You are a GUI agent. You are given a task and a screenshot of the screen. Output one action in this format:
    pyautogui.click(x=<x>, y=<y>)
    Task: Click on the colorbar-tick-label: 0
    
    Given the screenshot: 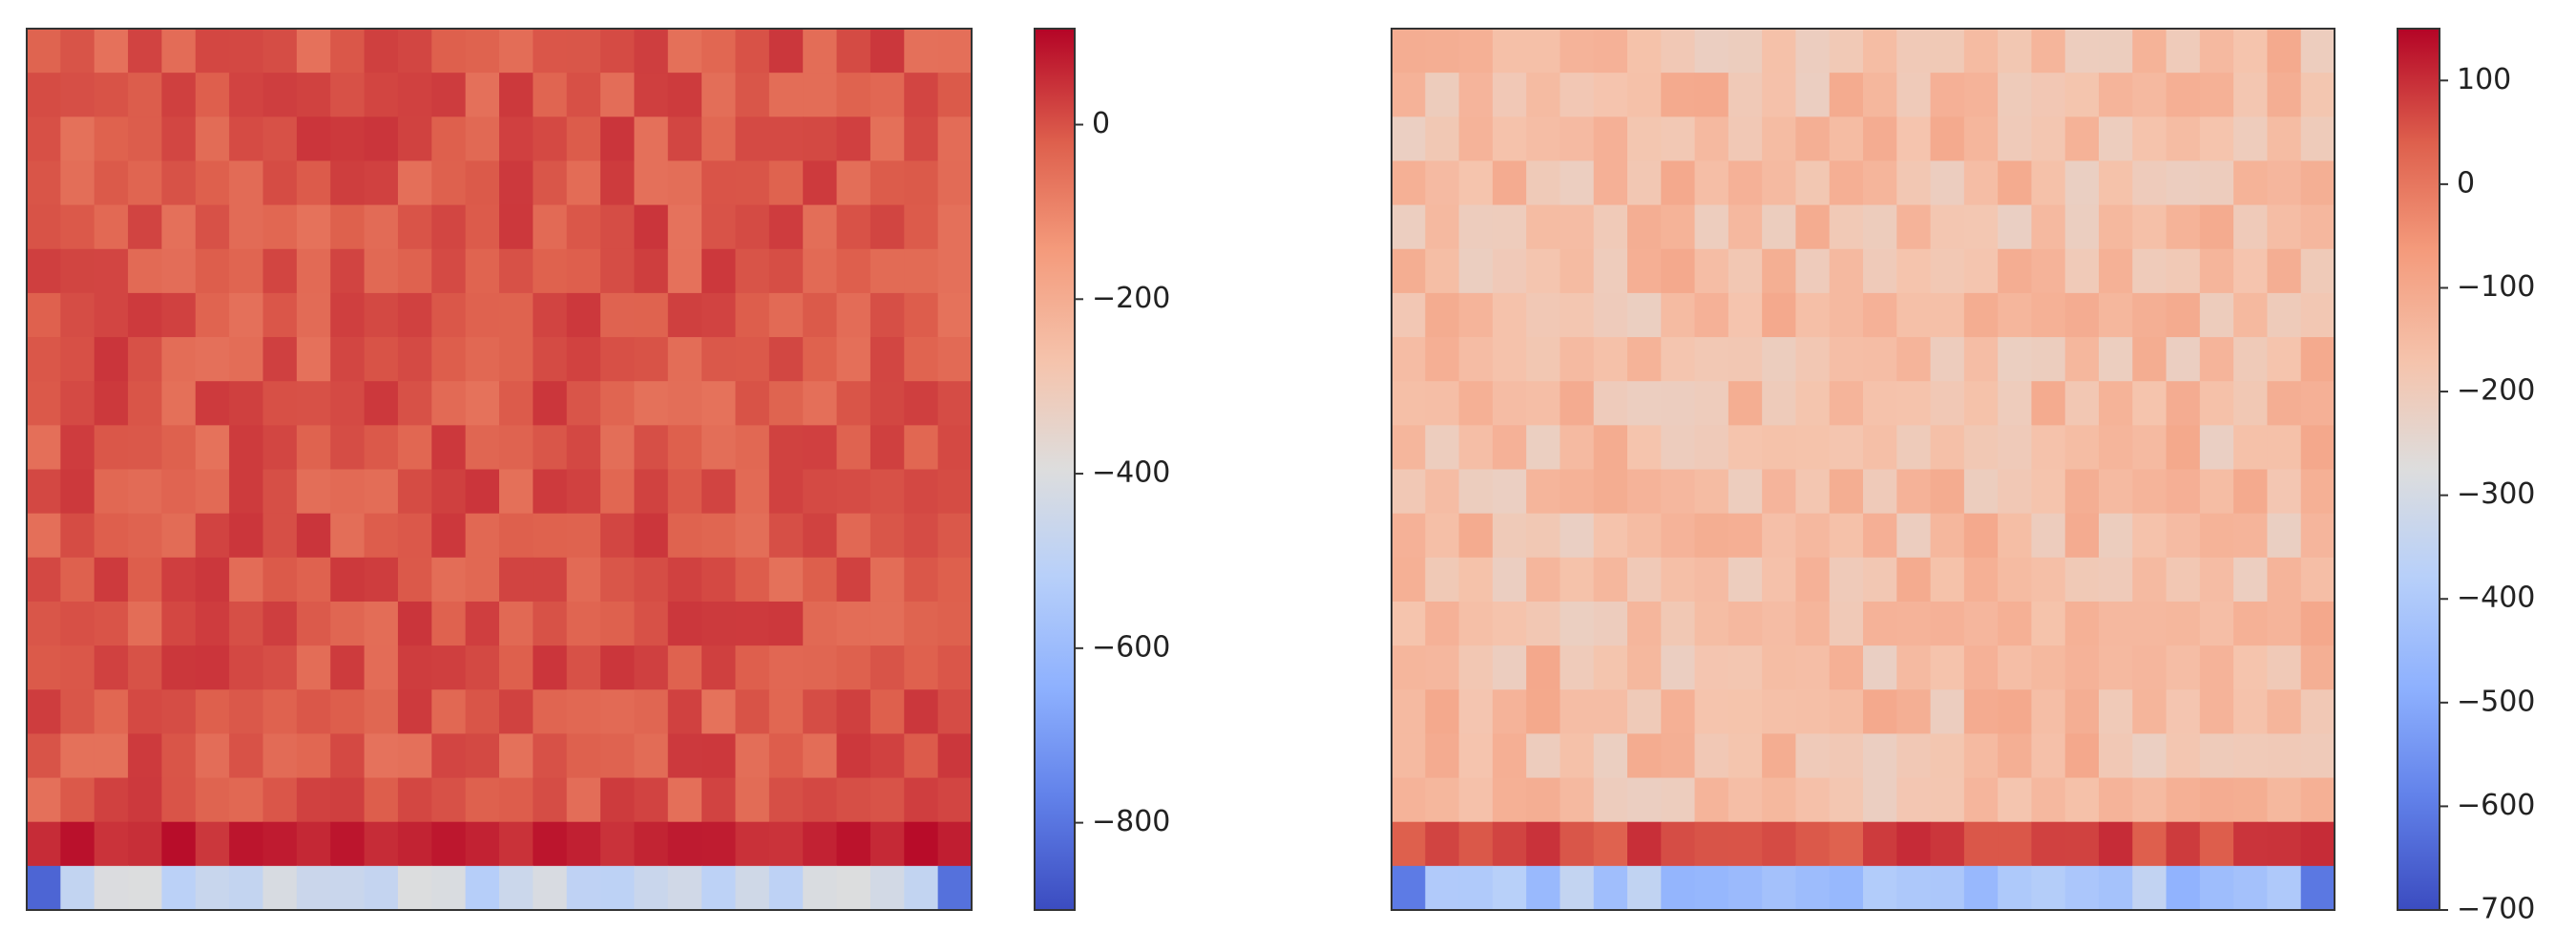 What is the action you would take?
    pyautogui.click(x=1101, y=124)
    